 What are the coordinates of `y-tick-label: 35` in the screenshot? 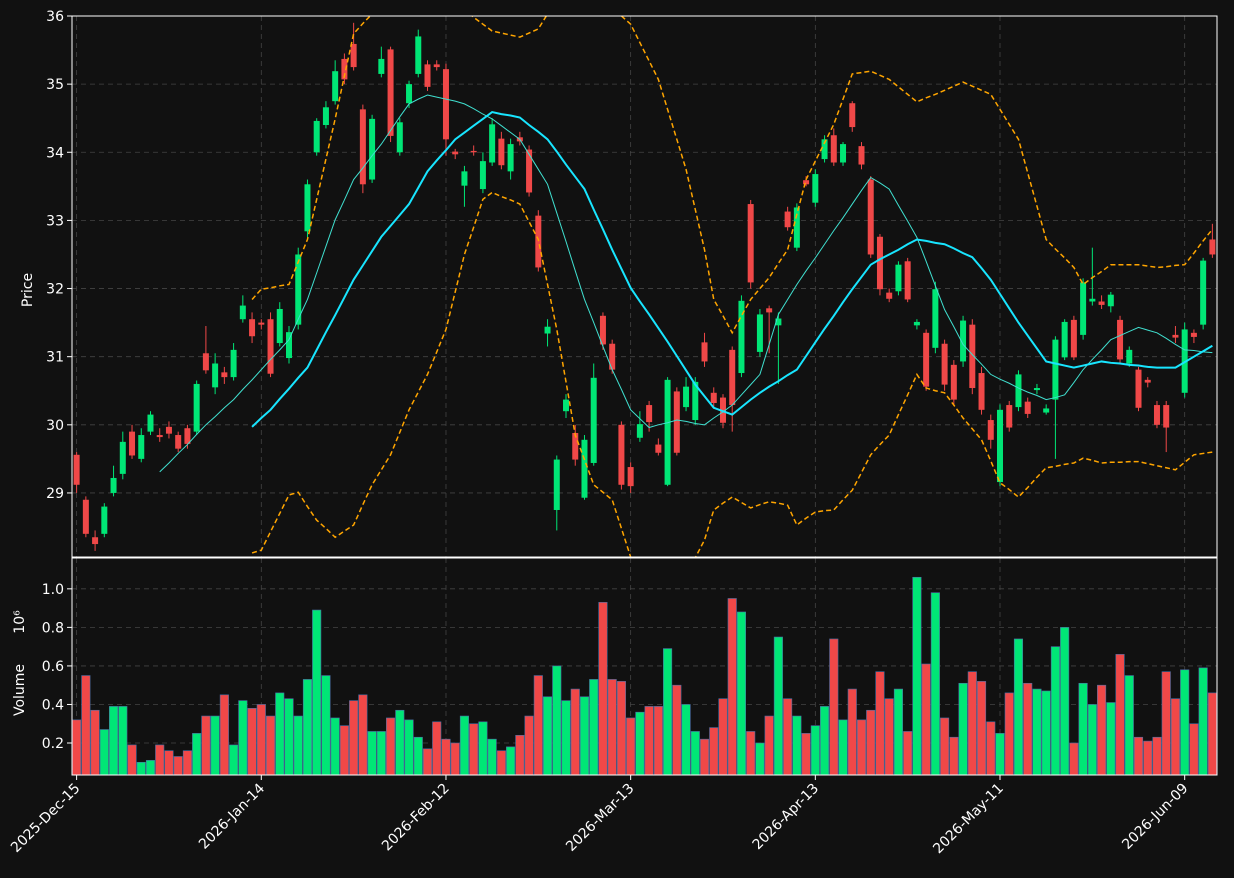 It's located at (55, 85).